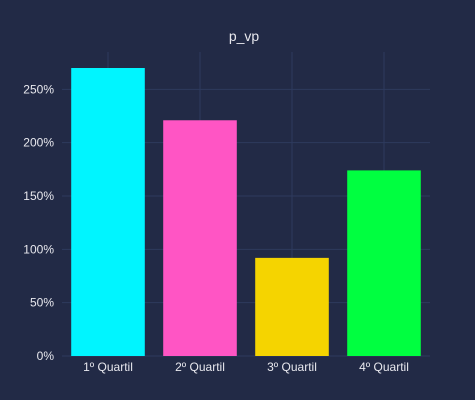 This screenshot has width=475, height=400. Describe the element at coordinates (38, 196) in the screenshot. I see `y-tick-label: 150%` at that location.